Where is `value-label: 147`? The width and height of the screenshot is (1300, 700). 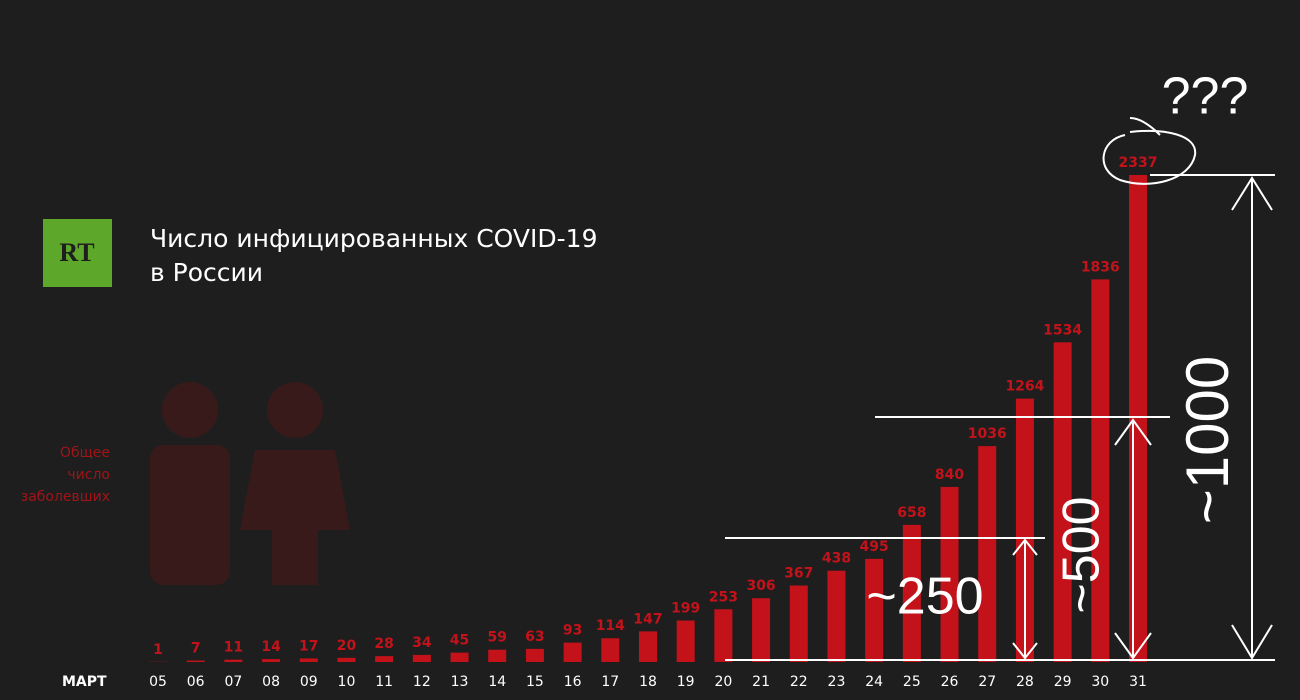 value-label: 147 is located at coordinates (647, 619).